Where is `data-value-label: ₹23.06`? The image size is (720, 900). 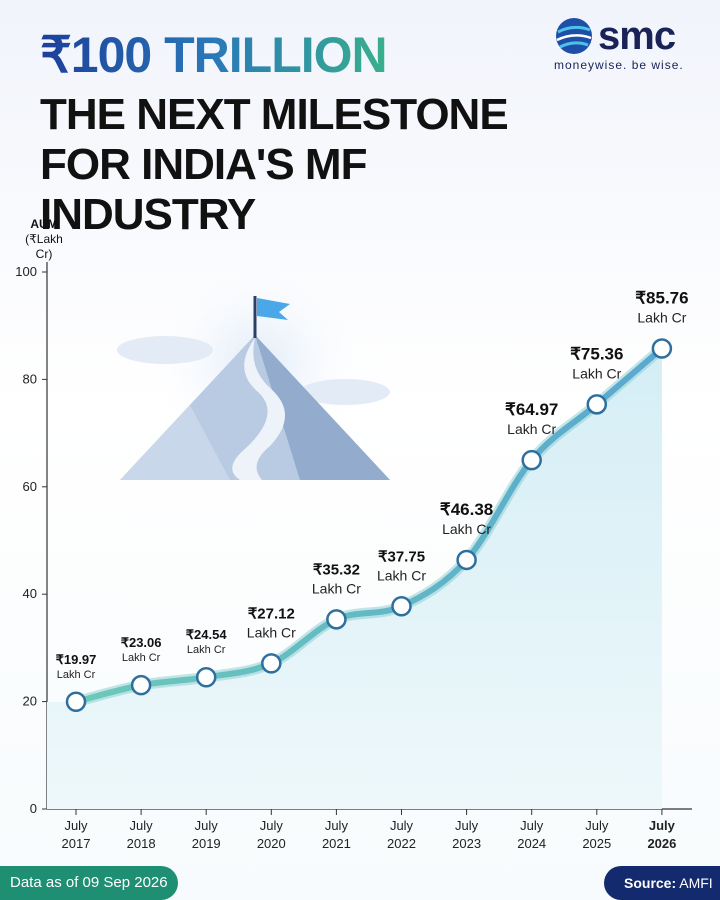
data-value-label: ₹23.06 is located at coordinates (141, 642).